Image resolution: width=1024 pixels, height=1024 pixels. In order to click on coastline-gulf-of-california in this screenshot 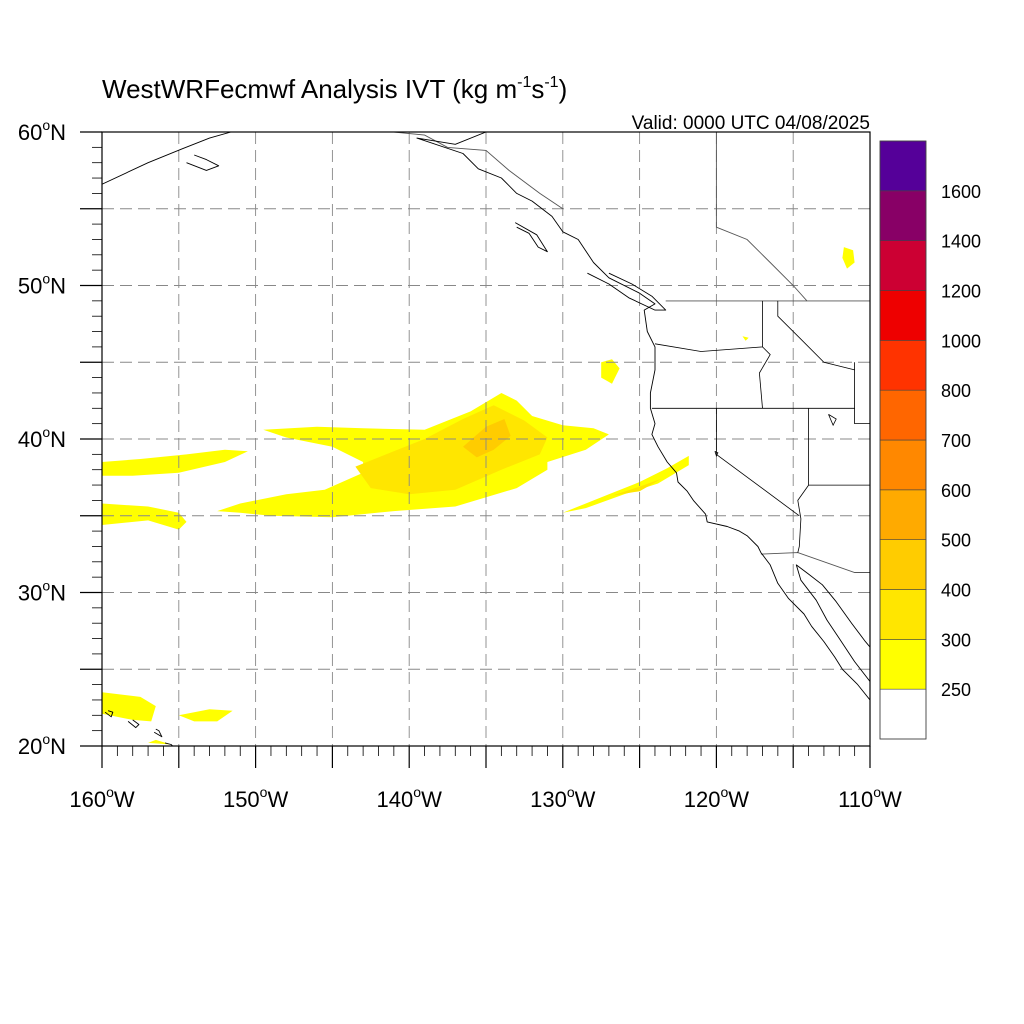, I will do `click(832, 624)`.